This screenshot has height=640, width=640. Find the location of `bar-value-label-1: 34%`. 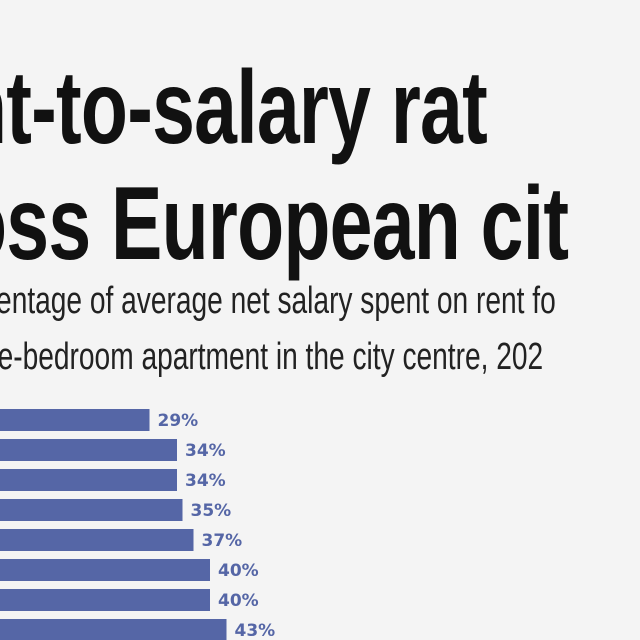

bar-value-label-1: 34% is located at coordinates (205, 451).